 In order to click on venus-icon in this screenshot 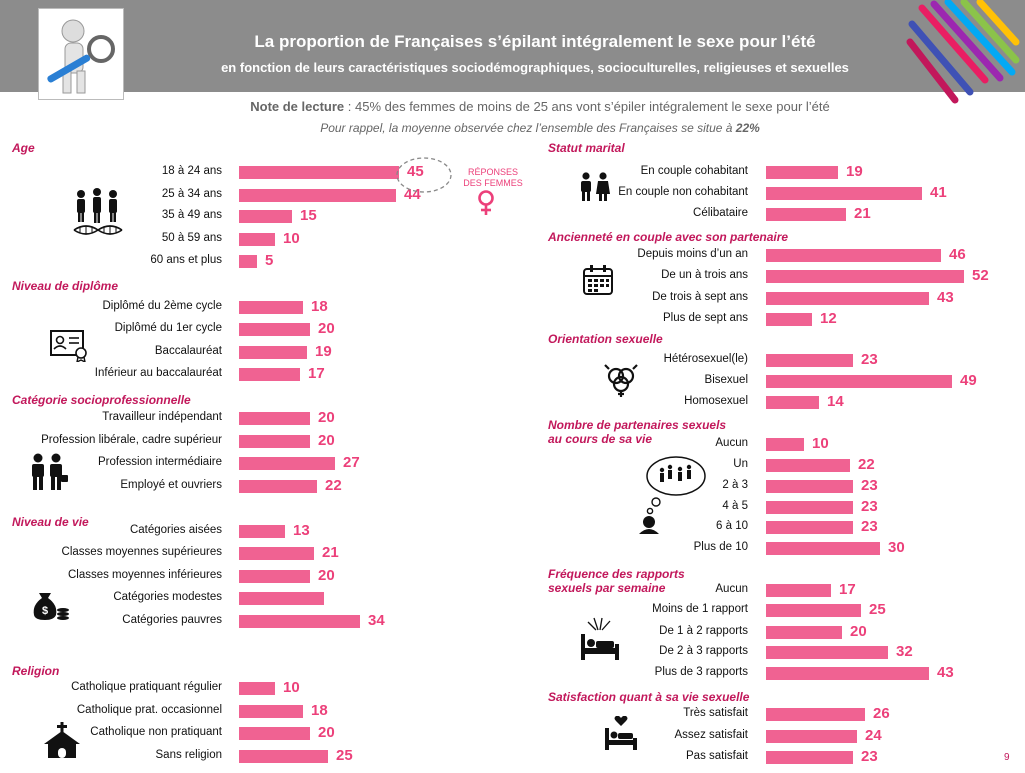, I will do `click(486, 202)`.